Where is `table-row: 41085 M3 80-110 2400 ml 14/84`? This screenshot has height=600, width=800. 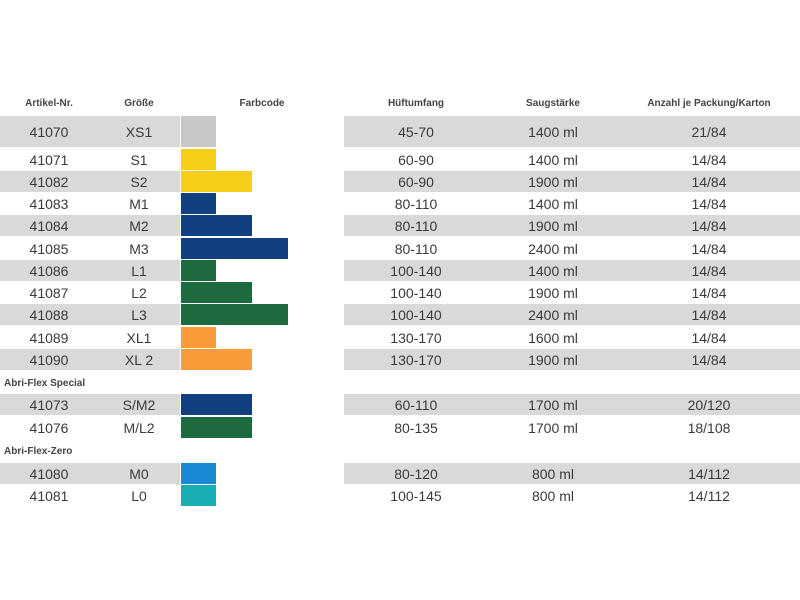 table-row: 41085 M3 80-110 2400 ml 14/84 is located at coordinates (400, 248).